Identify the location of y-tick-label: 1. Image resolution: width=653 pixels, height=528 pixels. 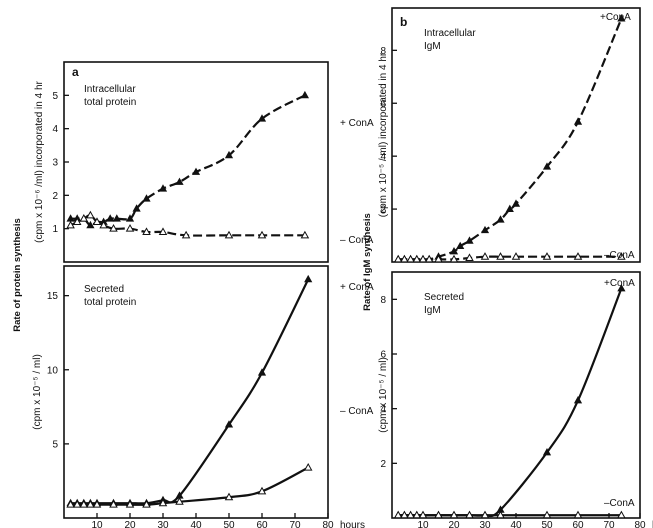
(55, 229).